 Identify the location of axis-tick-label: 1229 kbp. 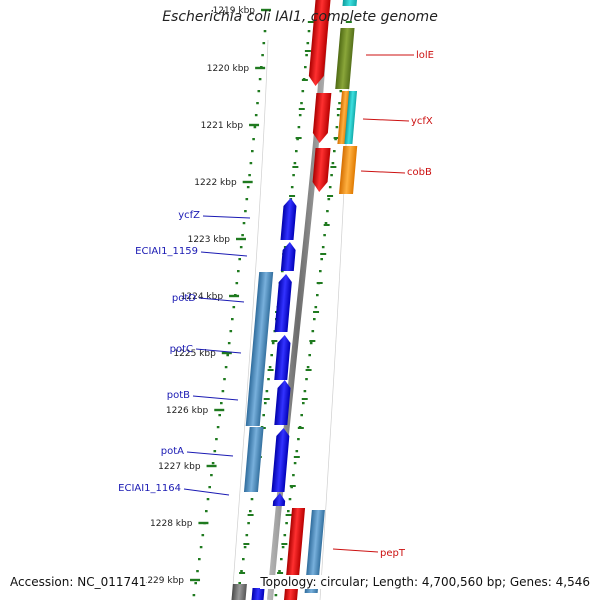
(163, 581).